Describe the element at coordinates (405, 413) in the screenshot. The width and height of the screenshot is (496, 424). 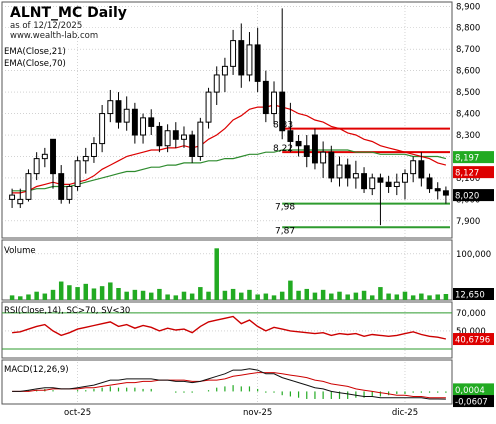
I see `x-tick-label: dic-25` at that location.